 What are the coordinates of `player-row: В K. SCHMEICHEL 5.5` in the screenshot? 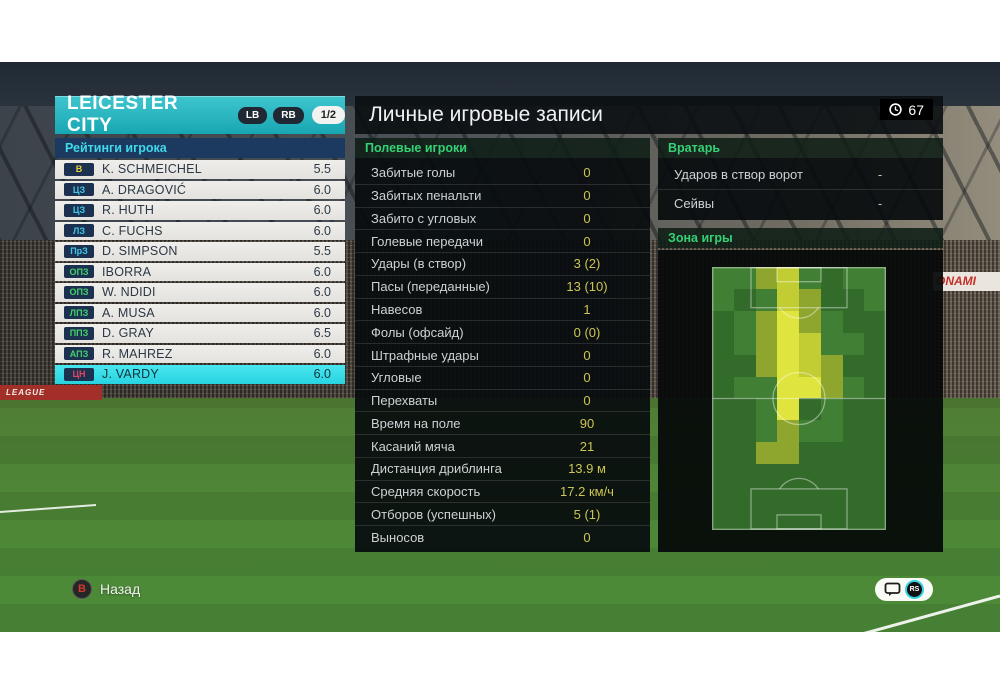 It's located at (200, 169).